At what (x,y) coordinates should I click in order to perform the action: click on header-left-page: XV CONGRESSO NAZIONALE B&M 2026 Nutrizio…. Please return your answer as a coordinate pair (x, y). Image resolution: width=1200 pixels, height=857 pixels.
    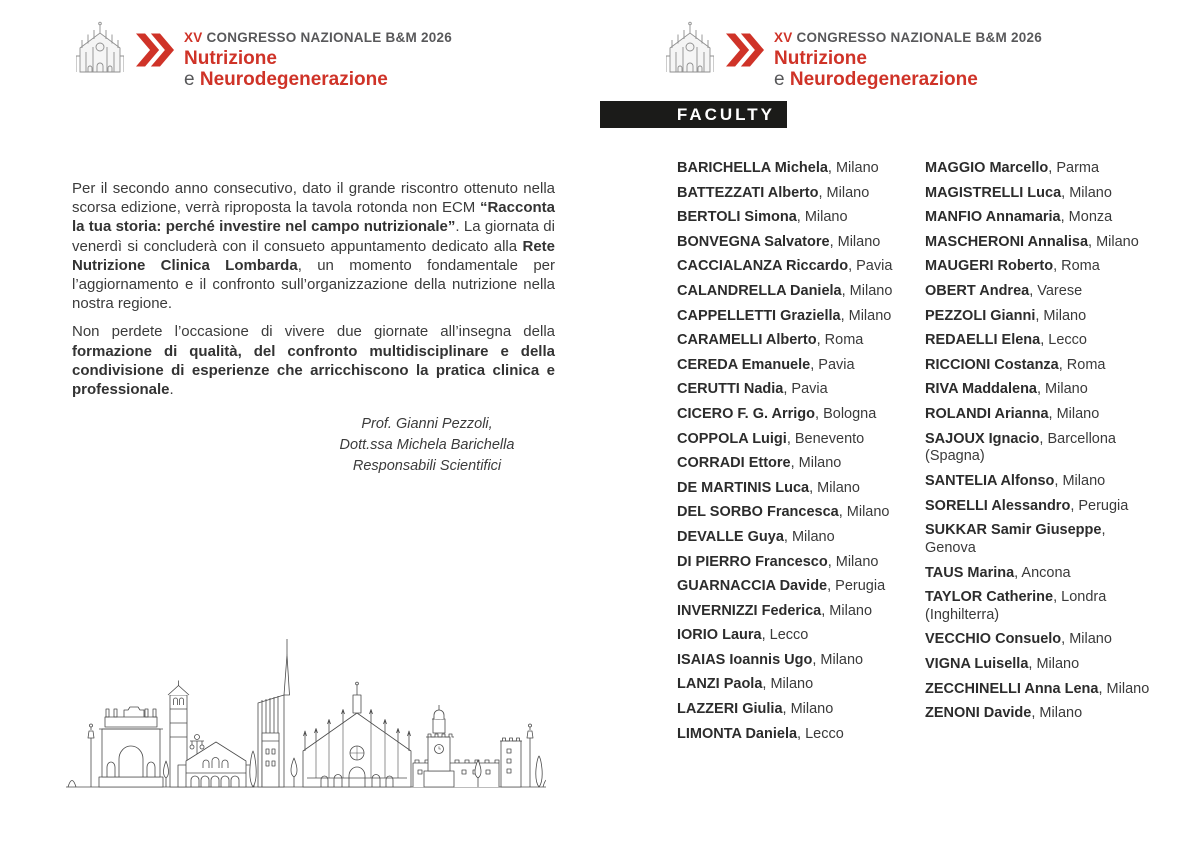
    Looking at the image, I should click on (264, 52).